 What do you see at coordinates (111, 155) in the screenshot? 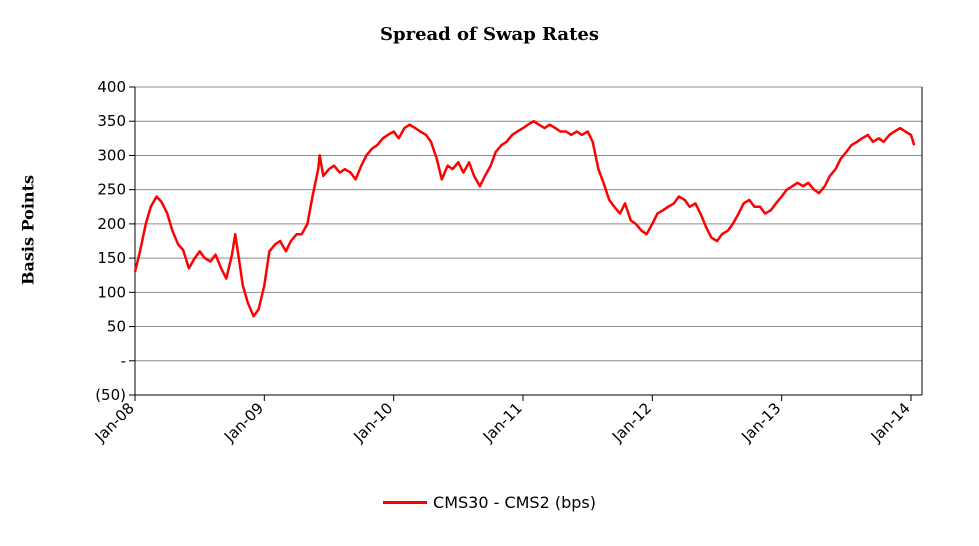
I see `y-tick-label: 300` at bounding box center [111, 155].